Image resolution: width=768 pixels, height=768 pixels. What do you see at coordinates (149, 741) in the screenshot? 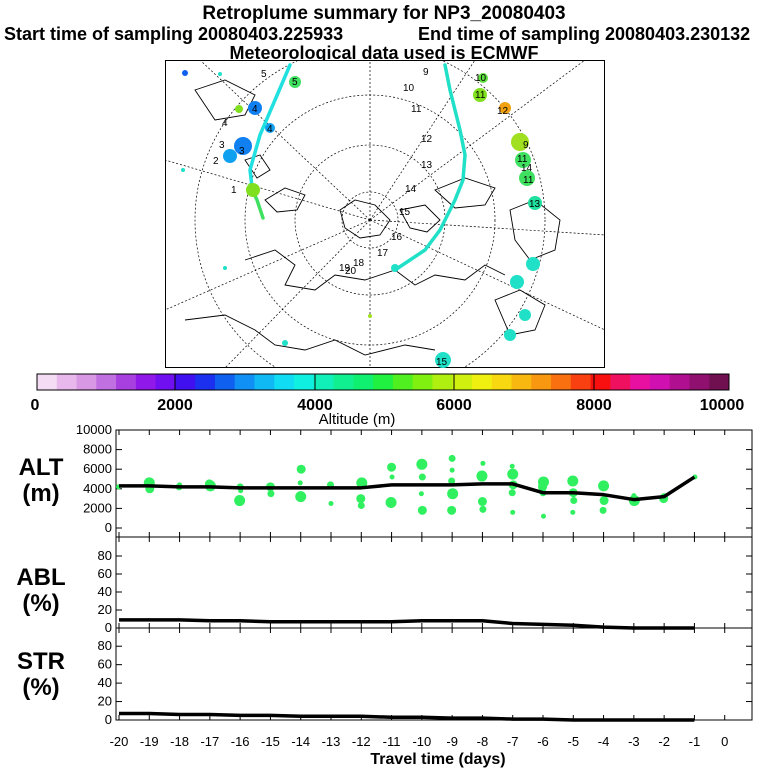
I see `x-tick-label: -19` at bounding box center [149, 741].